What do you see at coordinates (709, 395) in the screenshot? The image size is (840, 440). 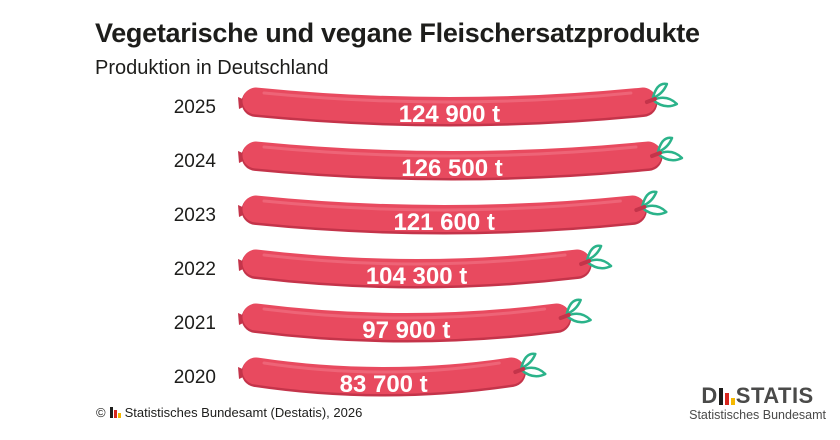 I see `logo-word-start: D` at bounding box center [709, 395].